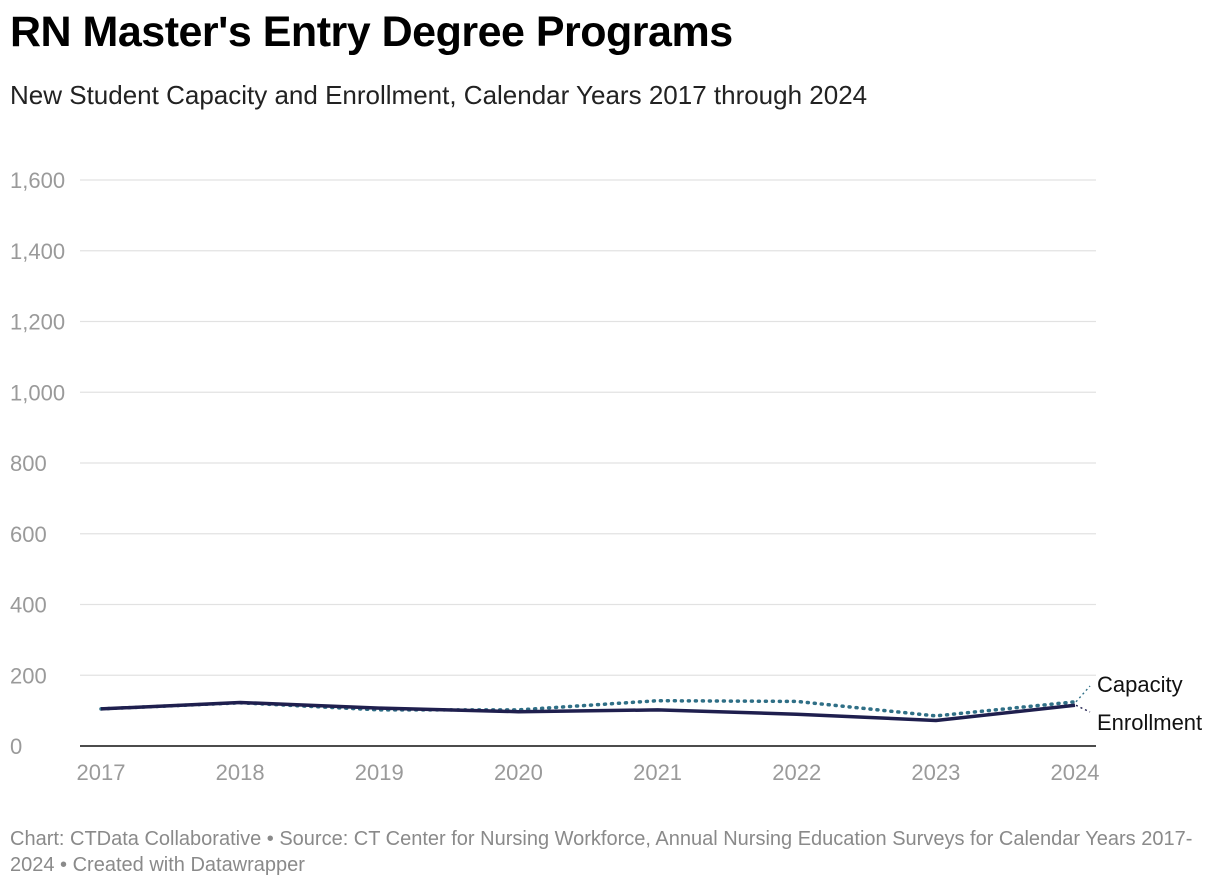 The width and height of the screenshot is (1220, 888). Describe the element at coordinates (1140, 684) in the screenshot. I see `capacity-label: Capacity` at that location.